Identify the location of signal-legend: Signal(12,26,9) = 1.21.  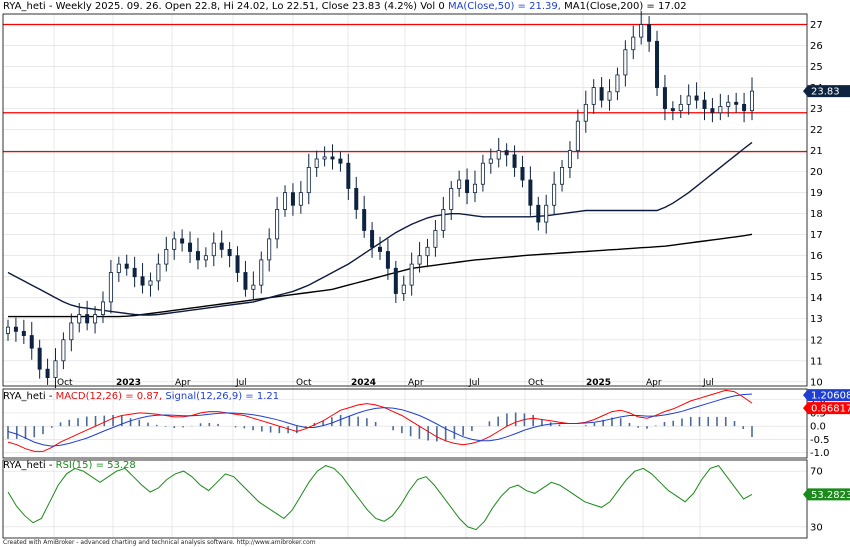
(222, 396).